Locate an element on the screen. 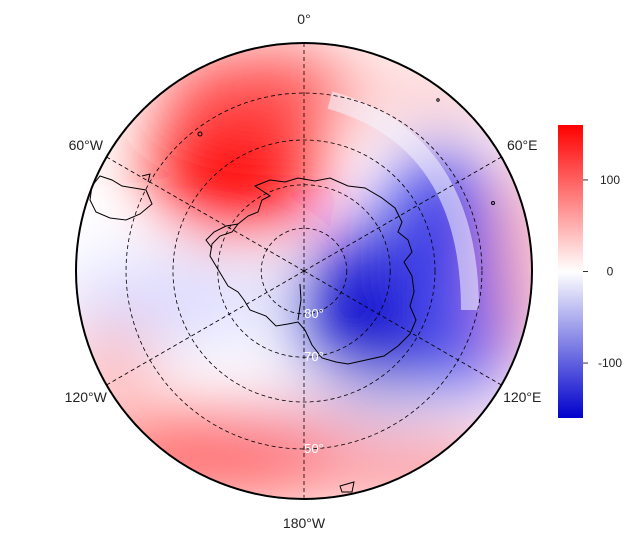 The height and width of the screenshot is (552, 625). longitude-label: 0° is located at coordinates (303, 19).